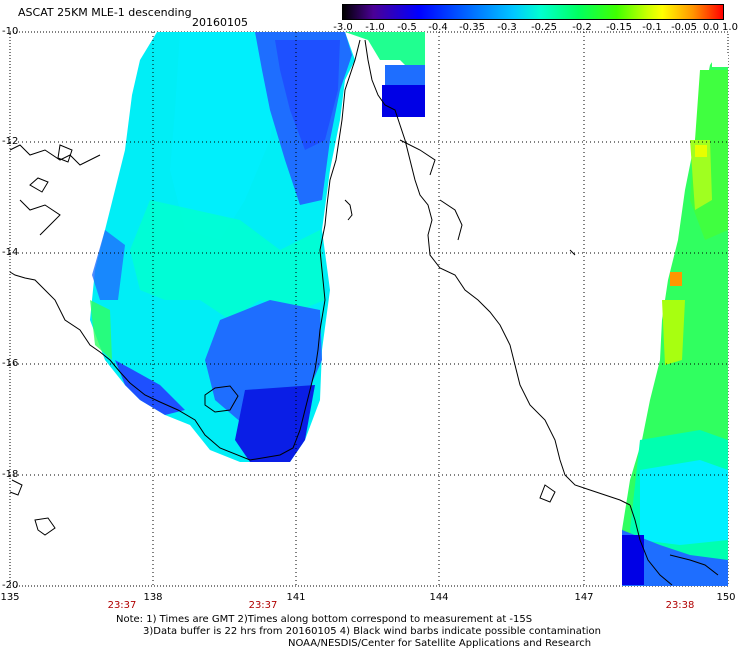 This screenshot has width=740, height=650. What do you see at coordinates (220, 22) in the screenshot?
I see `product-date: 20160105` at bounding box center [220, 22].